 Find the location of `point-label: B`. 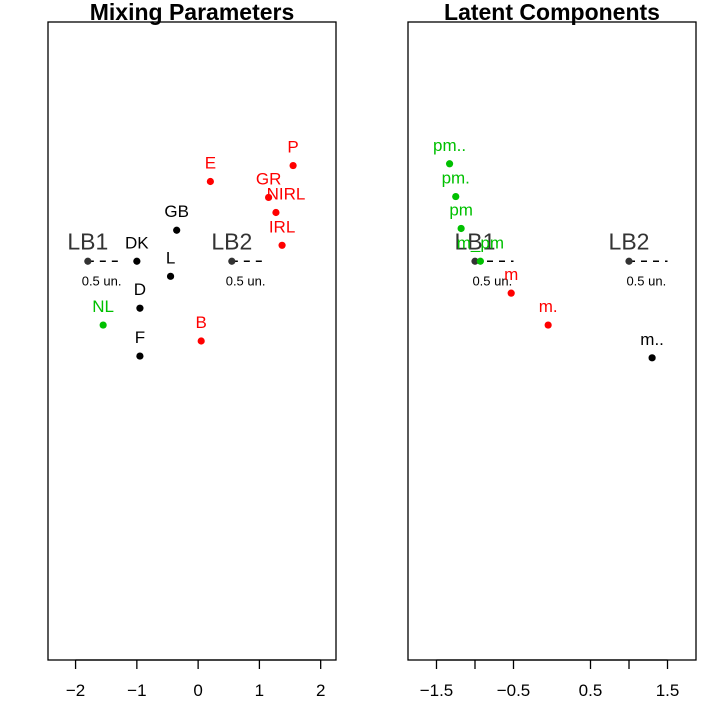

point-label: B is located at coordinates (201, 322).